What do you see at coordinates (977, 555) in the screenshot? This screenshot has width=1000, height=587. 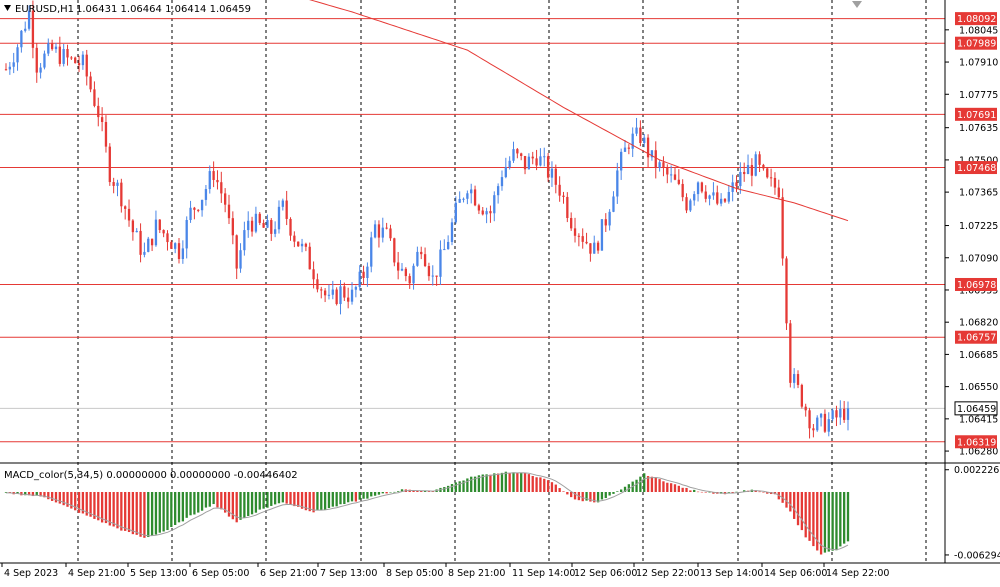 I see `macd-tick-label: -0.0062942` at bounding box center [977, 555].